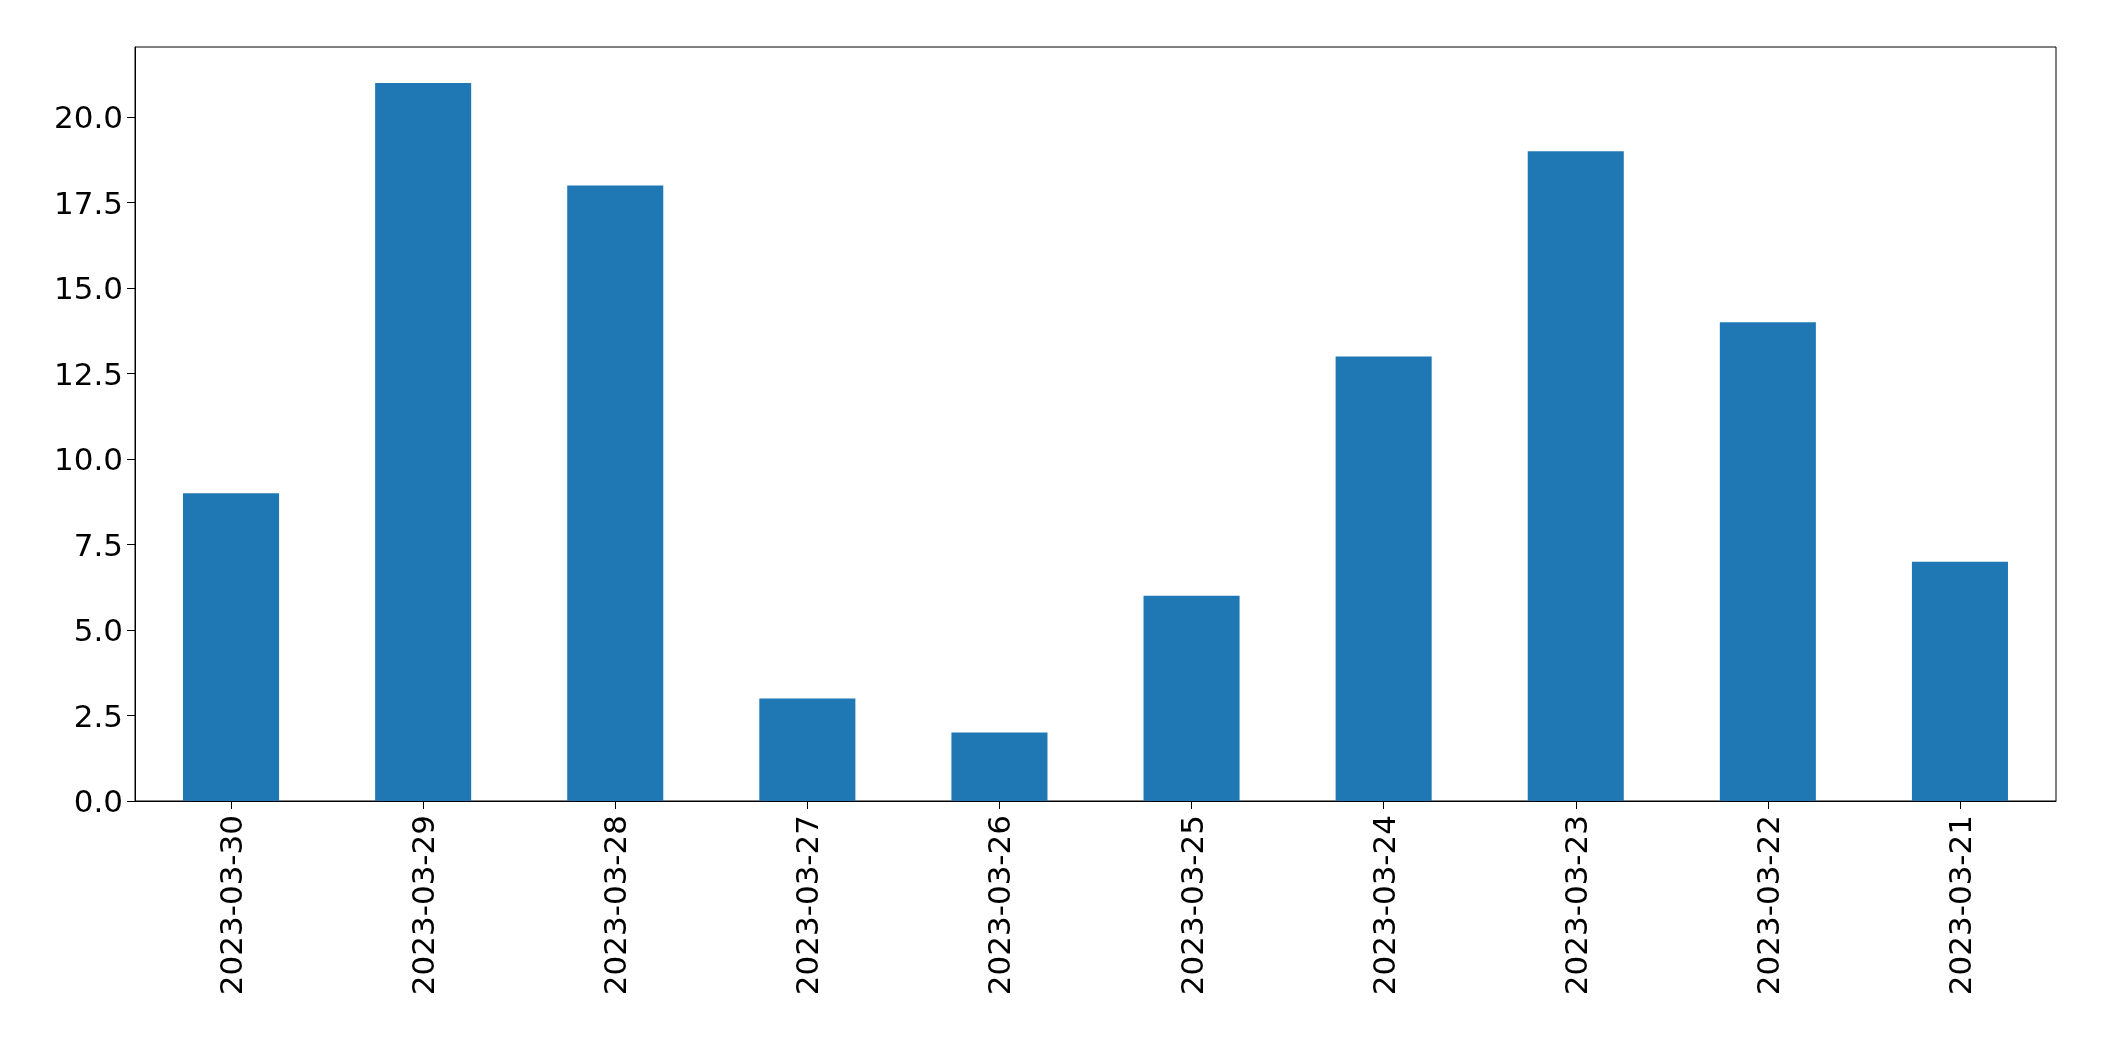 The height and width of the screenshot is (1061, 2104). What do you see at coordinates (1959, 905) in the screenshot?
I see `x-tick-label: 2023-03-21` at bounding box center [1959, 905].